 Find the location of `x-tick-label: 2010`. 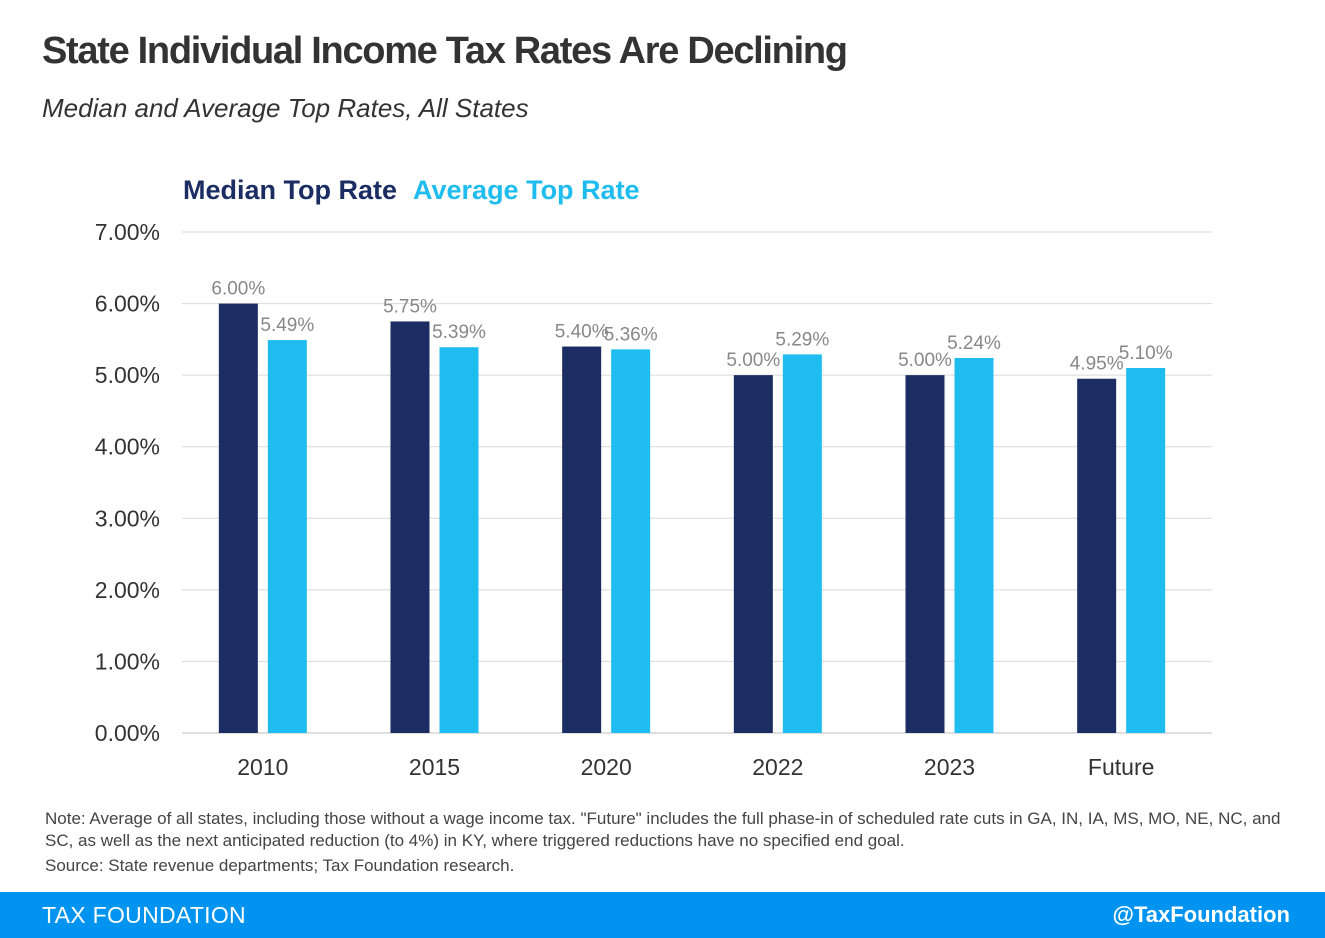

x-tick-label: 2010 is located at coordinates (262, 767).